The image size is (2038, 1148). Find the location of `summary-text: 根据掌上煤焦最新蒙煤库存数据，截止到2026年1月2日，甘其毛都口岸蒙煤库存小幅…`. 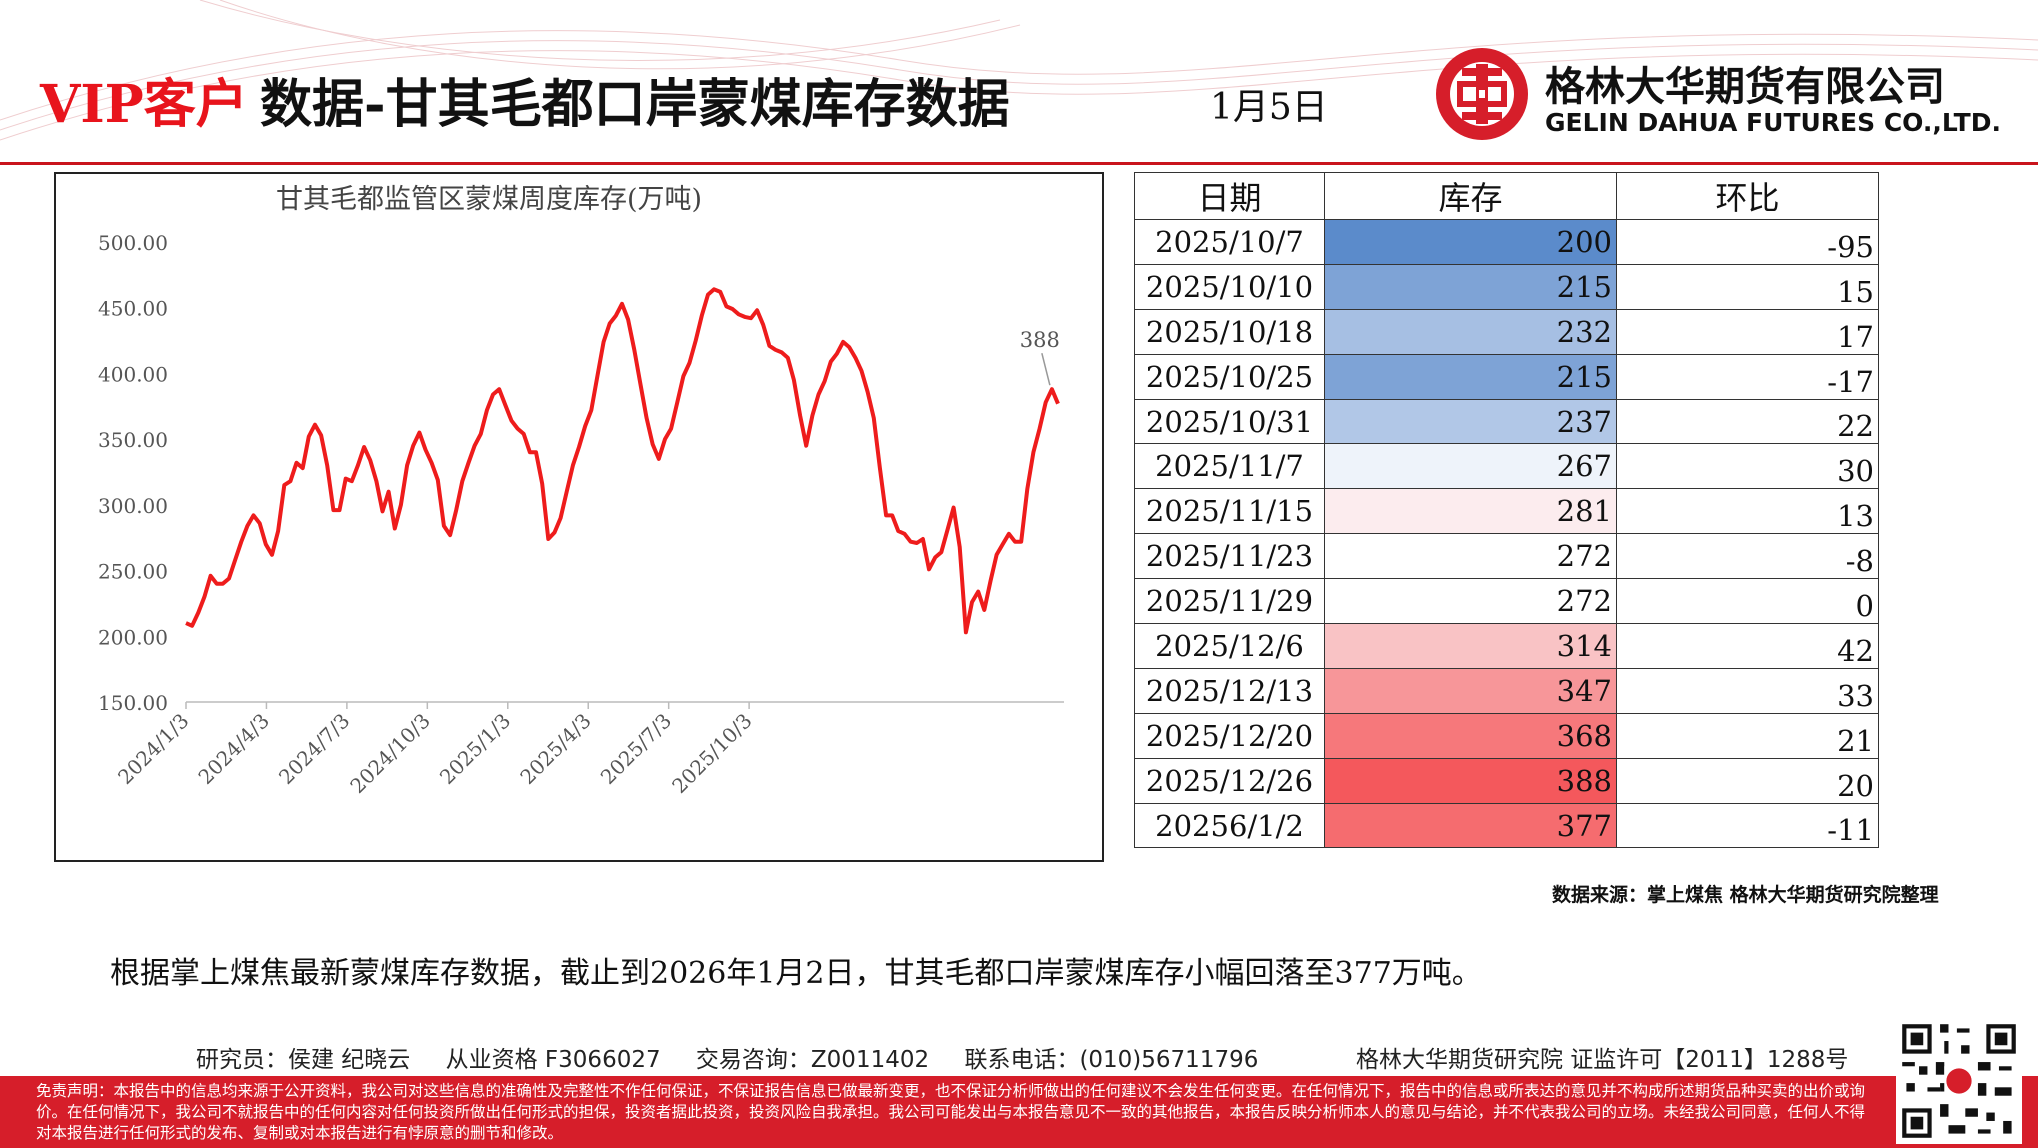

summary-text: 根据掌上煤焦最新蒙煤库存数据，截止到2026年1月2日，甘其毛都口岸蒙煤库存小幅… is located at coordinates (796, 973).